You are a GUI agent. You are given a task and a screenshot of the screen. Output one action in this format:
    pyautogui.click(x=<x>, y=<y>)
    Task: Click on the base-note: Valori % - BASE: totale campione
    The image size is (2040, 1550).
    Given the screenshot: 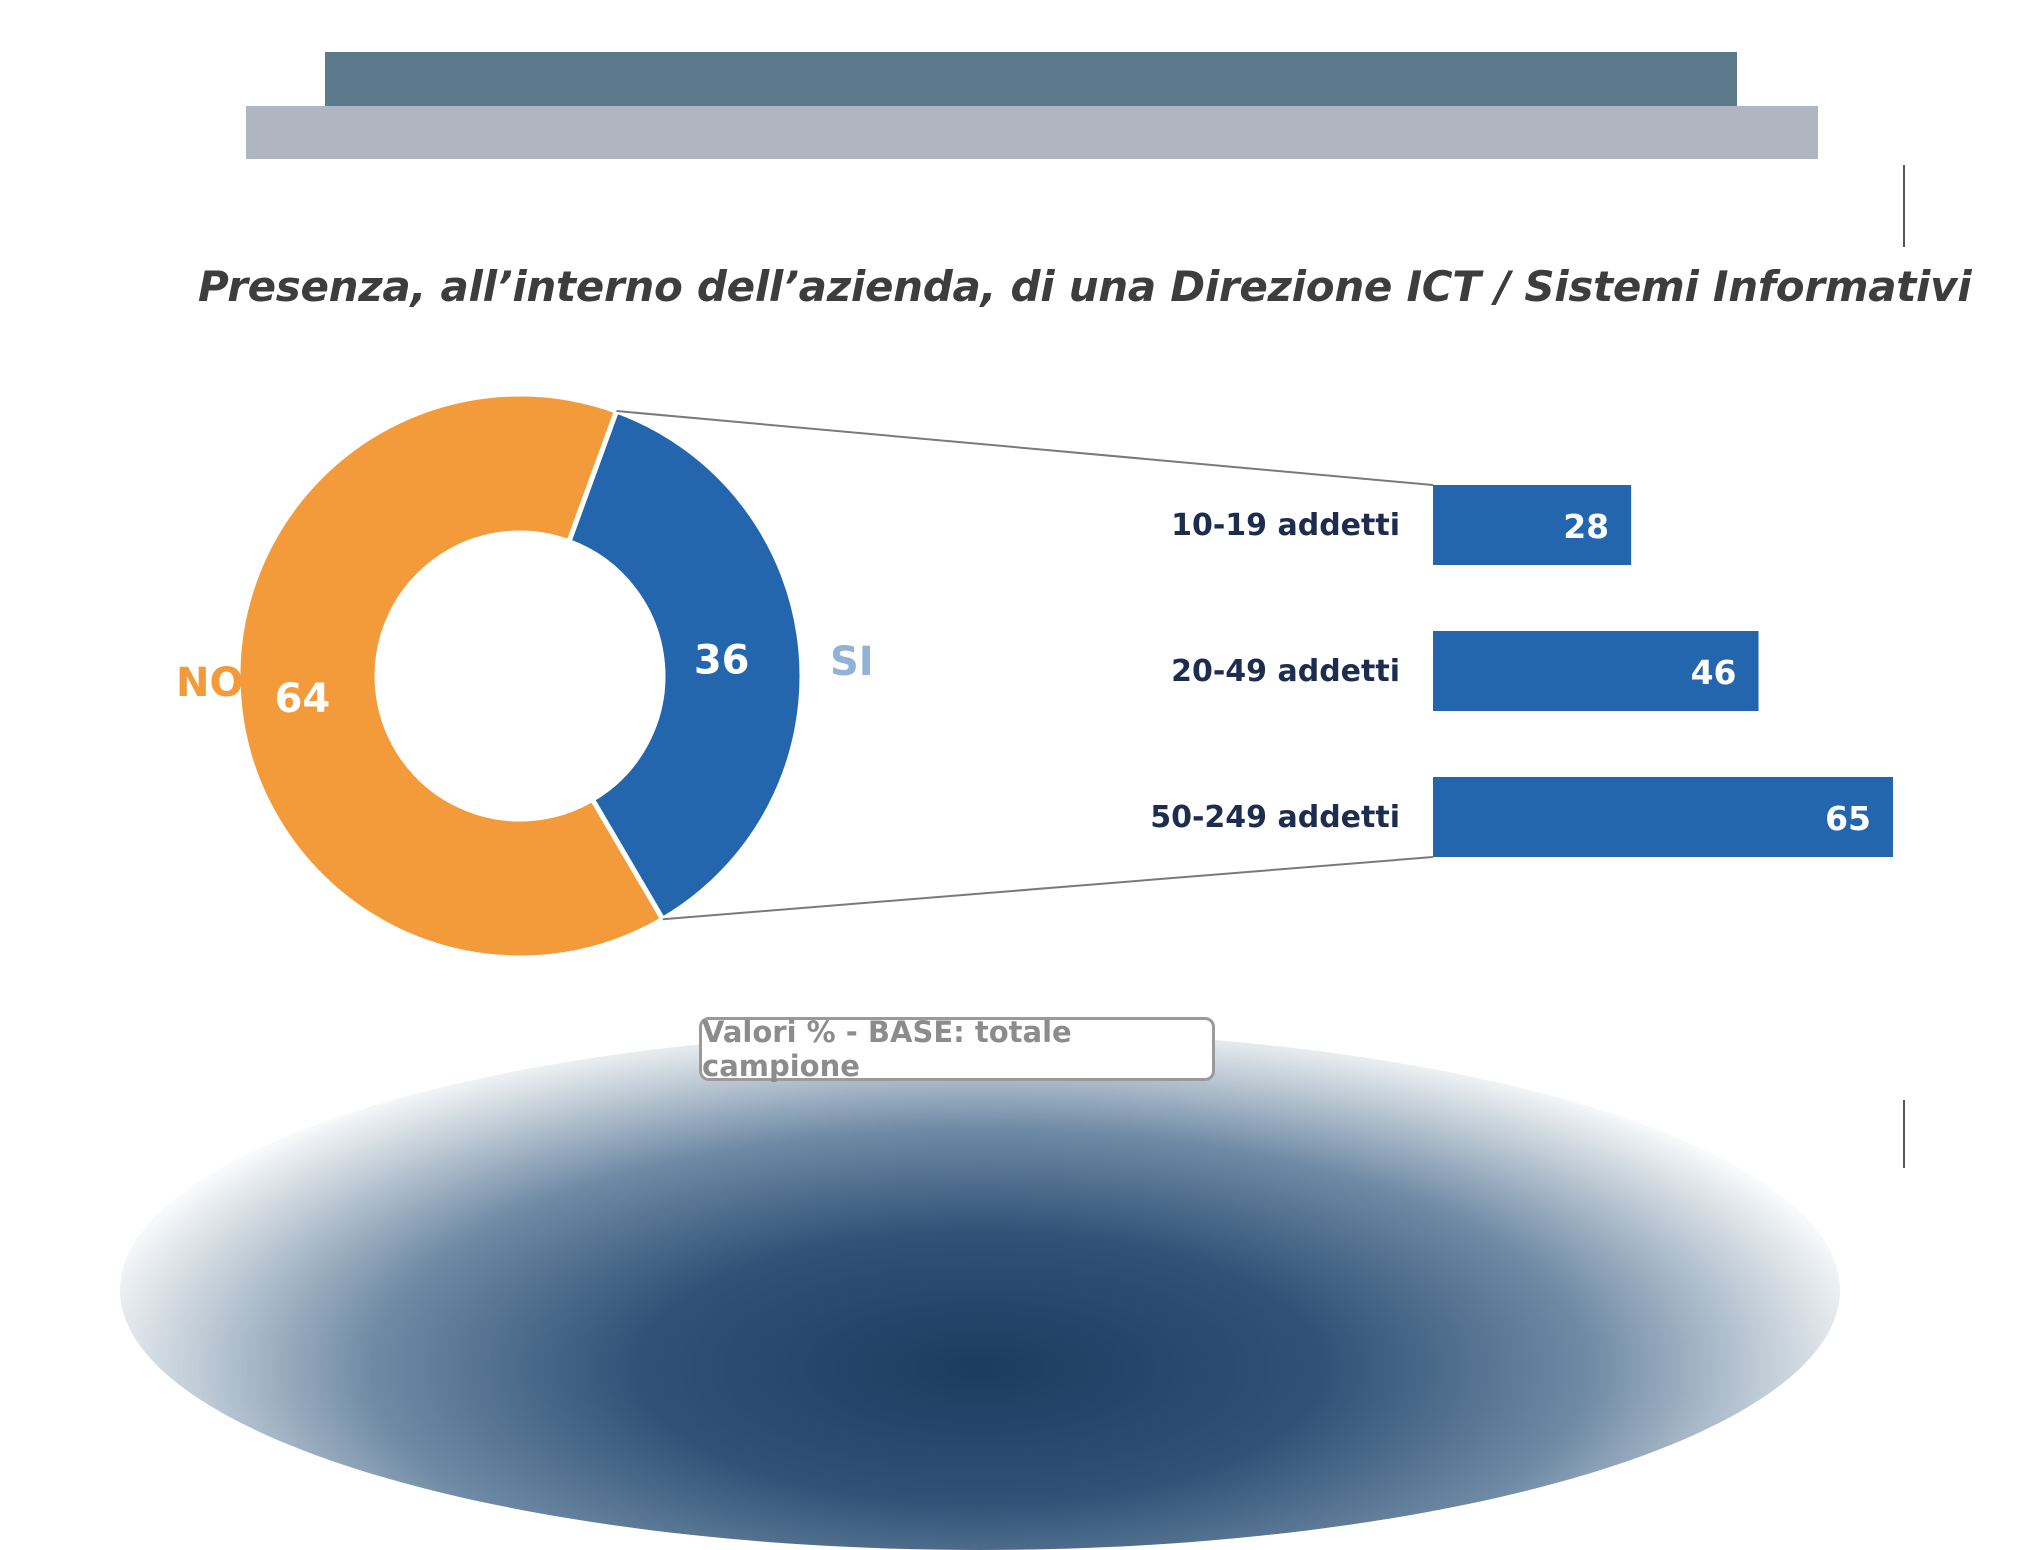 What is the action you would take?
    pyautogui.click(x=957, y=1049)
    